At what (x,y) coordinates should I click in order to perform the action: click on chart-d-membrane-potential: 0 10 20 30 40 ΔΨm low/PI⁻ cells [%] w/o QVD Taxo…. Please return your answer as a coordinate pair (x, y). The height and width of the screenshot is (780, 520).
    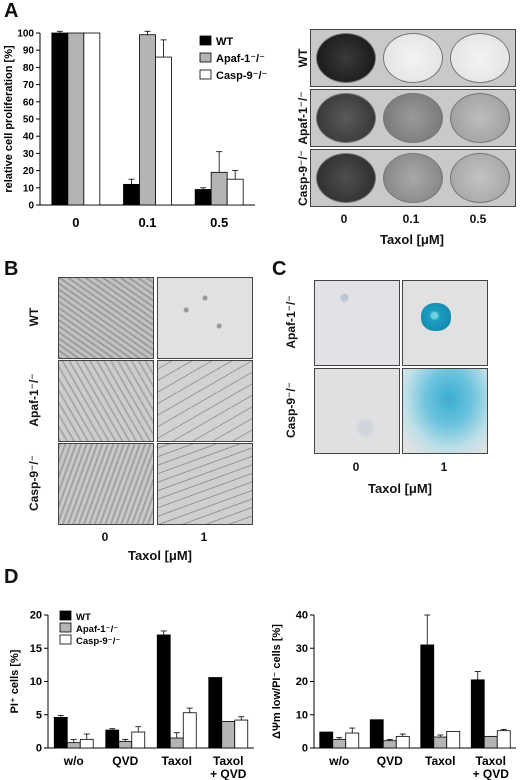
    Looking at the image, I should click on (393, 695).